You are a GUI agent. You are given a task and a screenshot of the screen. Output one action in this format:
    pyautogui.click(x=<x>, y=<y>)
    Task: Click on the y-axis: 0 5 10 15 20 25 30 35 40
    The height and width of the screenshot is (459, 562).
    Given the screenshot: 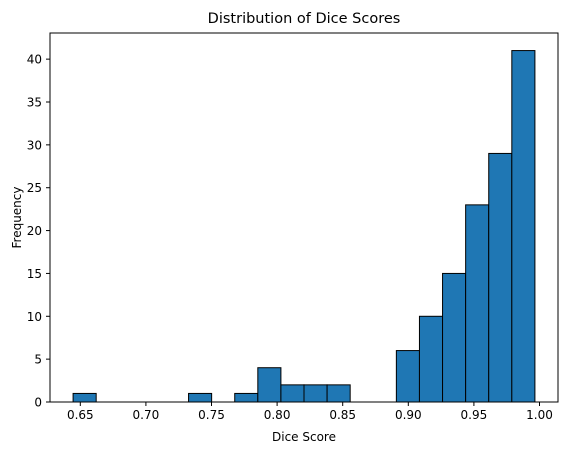 What is the action you would take?
    pyautogui.click(x=38, y=231)
    